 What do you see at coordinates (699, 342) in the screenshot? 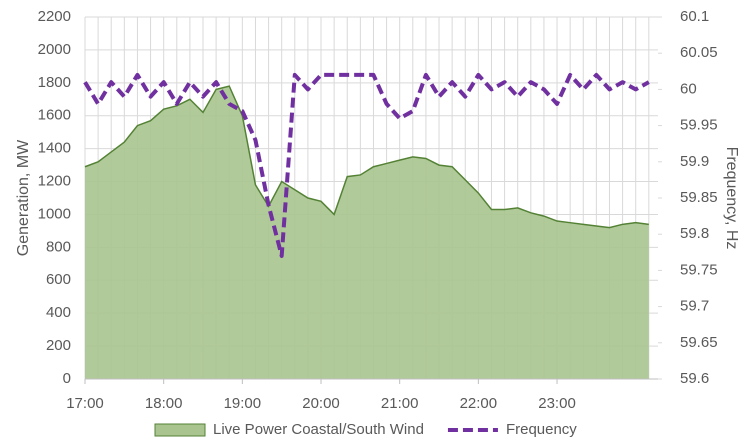
I see `y2-tick-label: 59.65` at bounding box center [699, 342].